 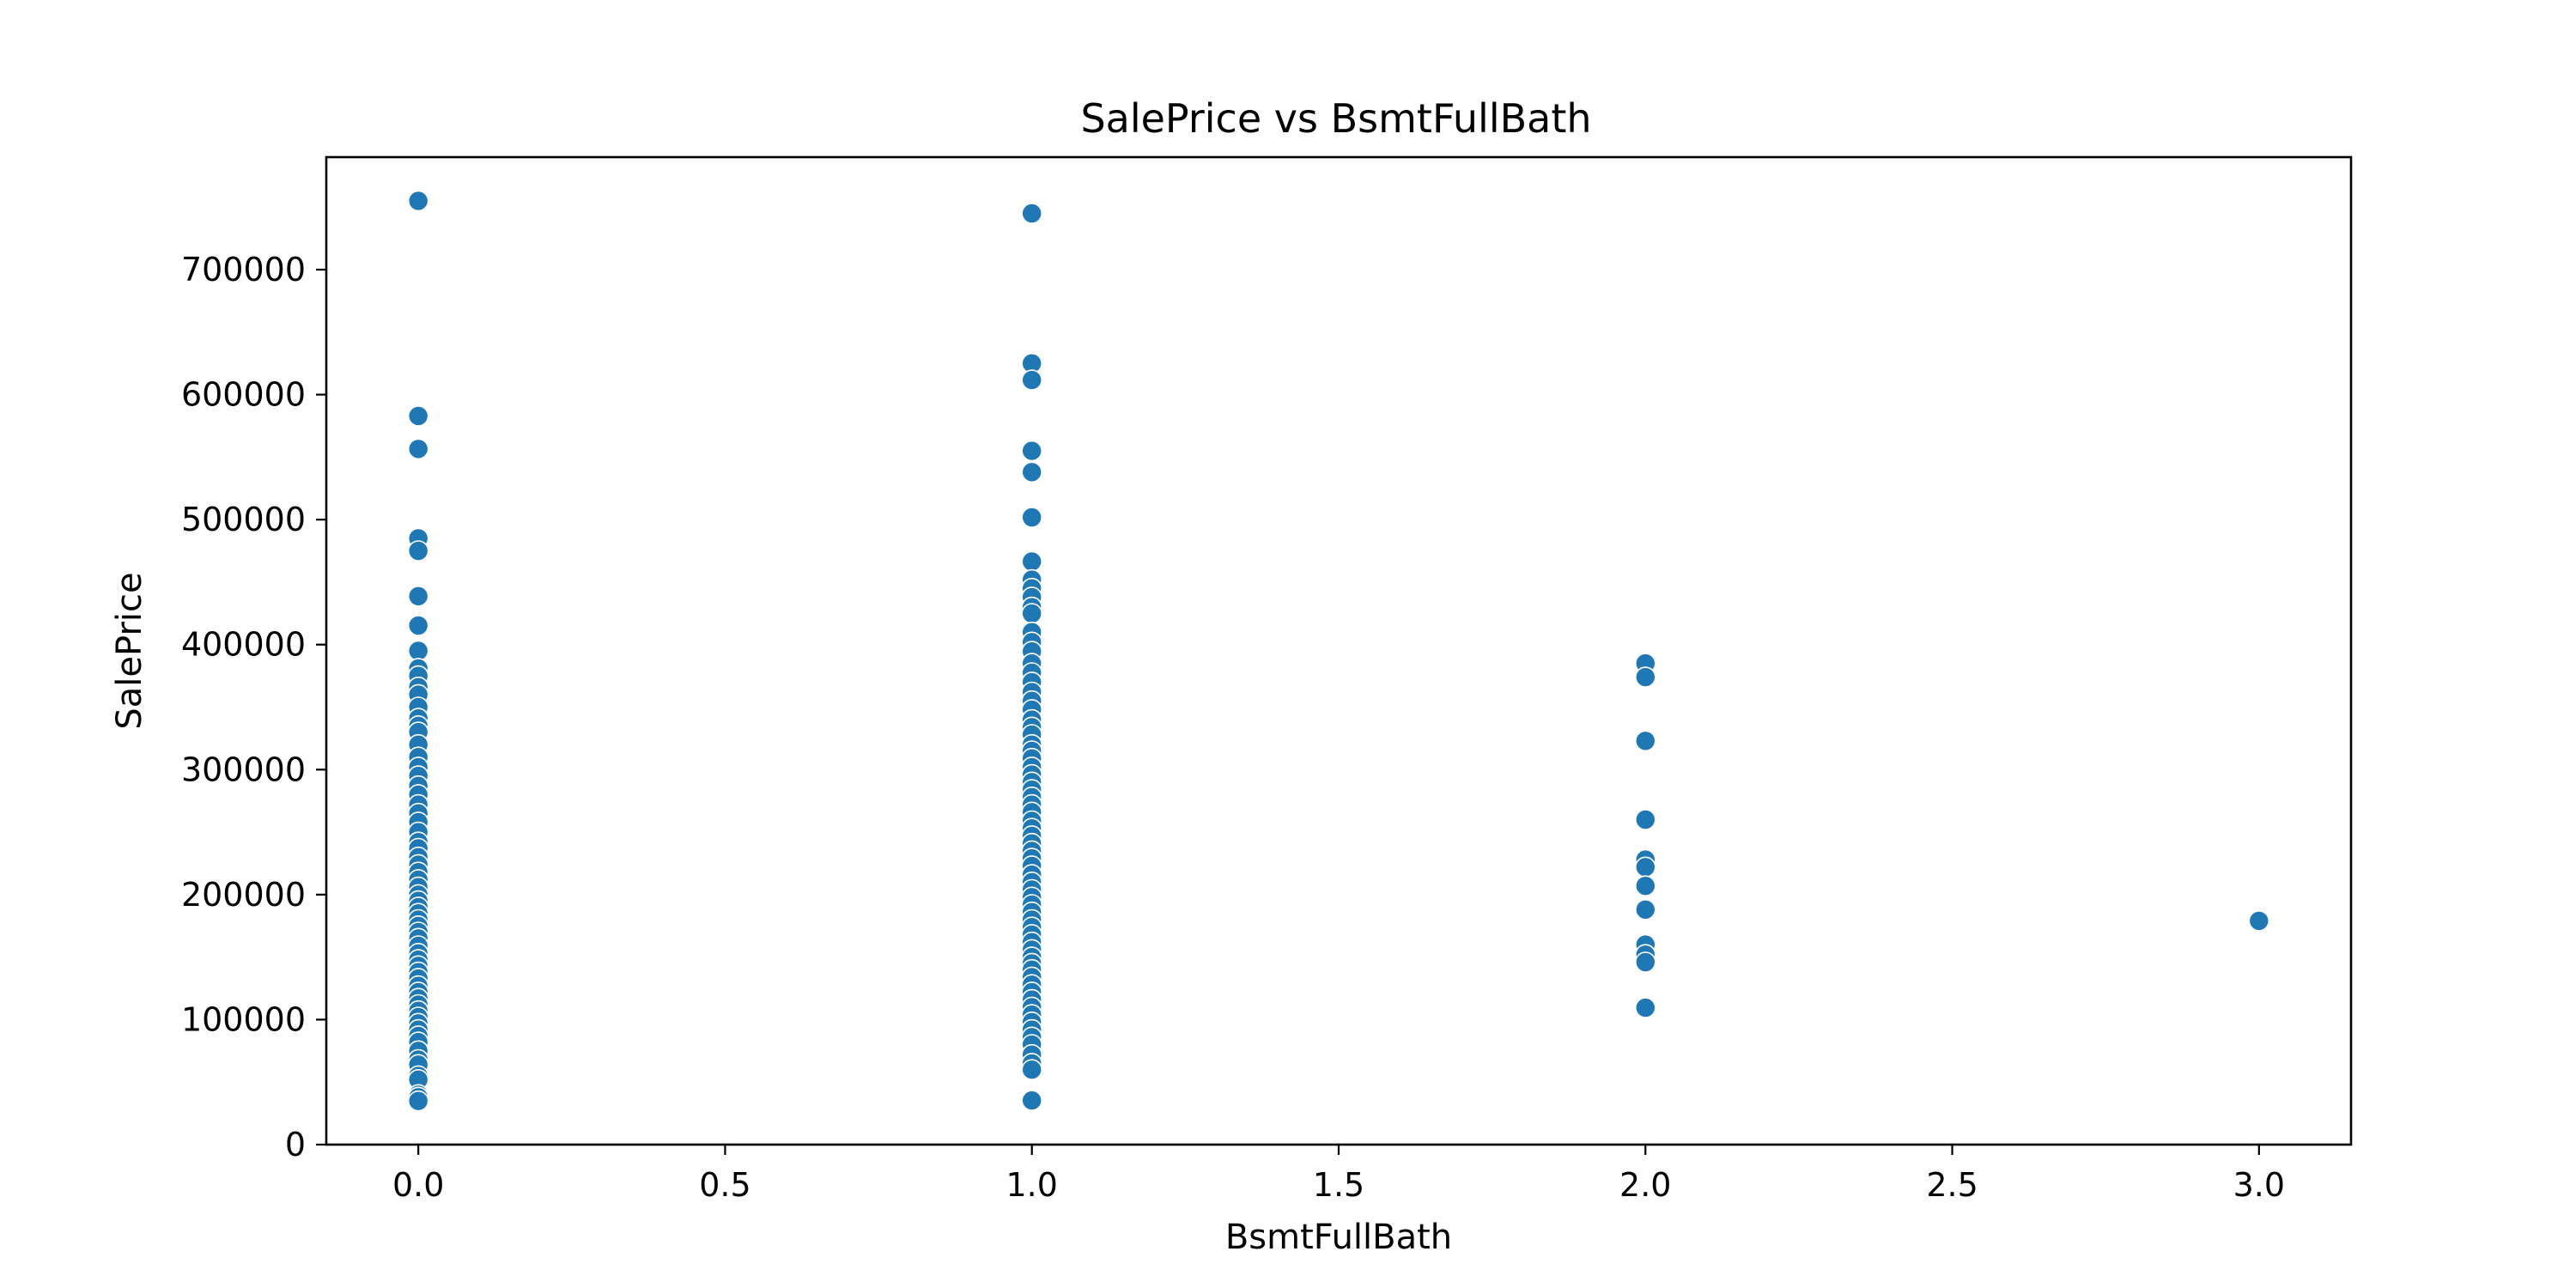 I want to click on x-axis: 0.0 0.5 1.0 1.5 2.0 2.5 3.0, so click(x=1338, y=1174).